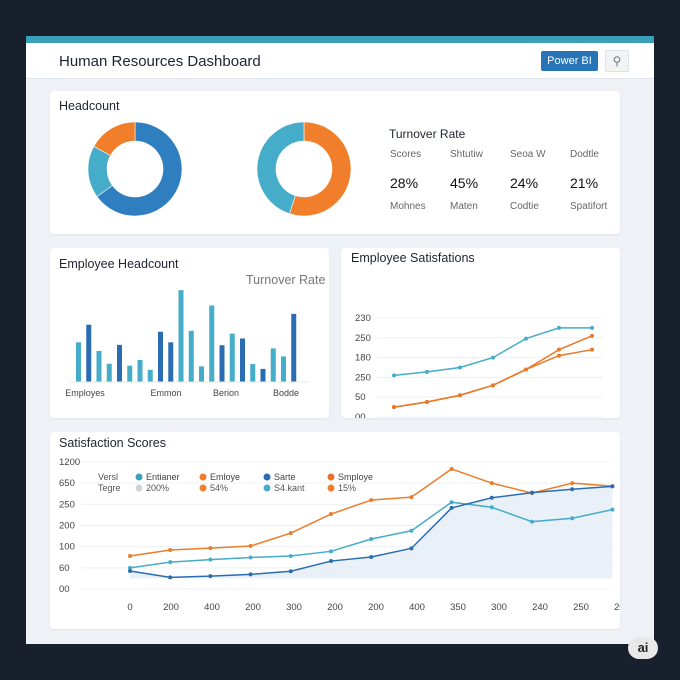  Describe the element at coordinates (643, 648) in the screenshot. I see `ai-badge: ai` at that location.